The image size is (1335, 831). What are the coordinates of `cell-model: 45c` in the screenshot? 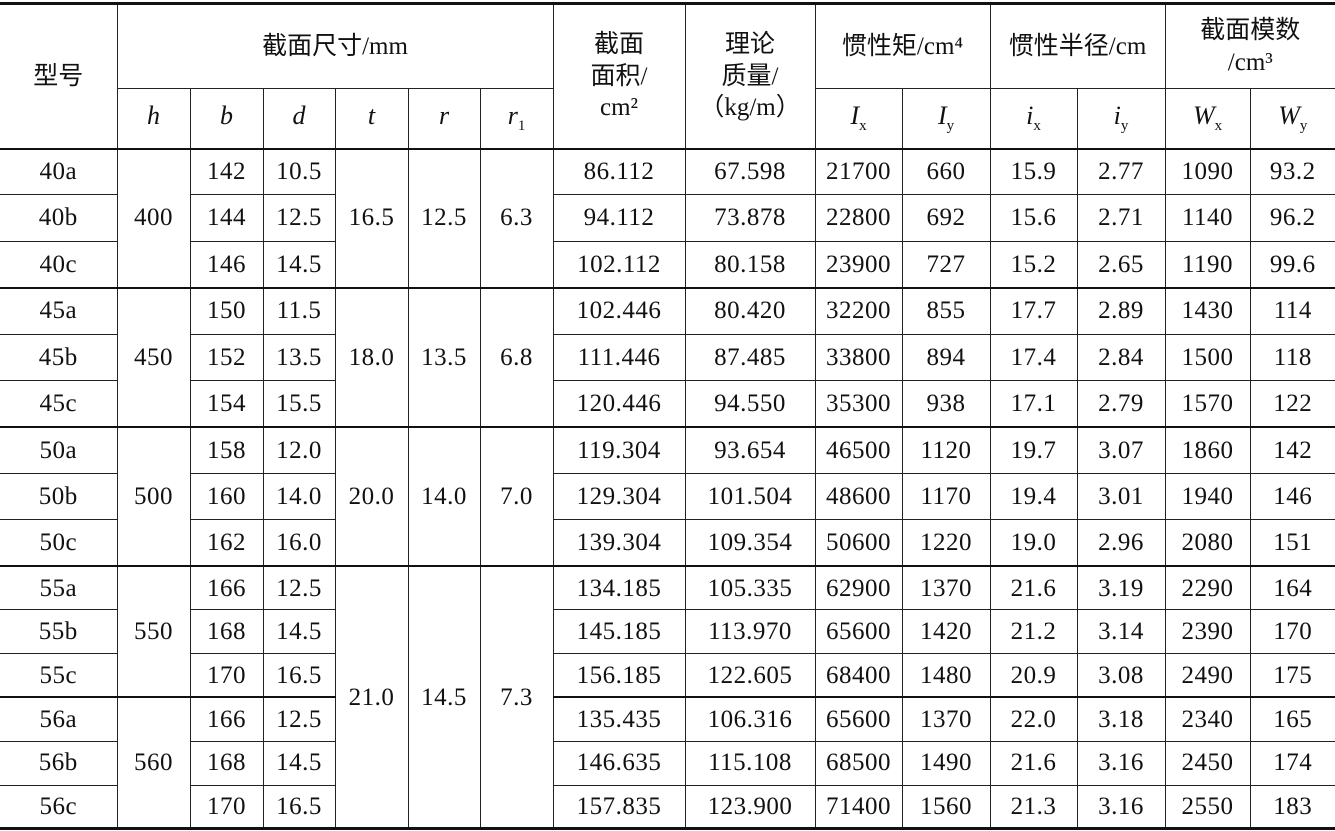 It's located at (59, 403).